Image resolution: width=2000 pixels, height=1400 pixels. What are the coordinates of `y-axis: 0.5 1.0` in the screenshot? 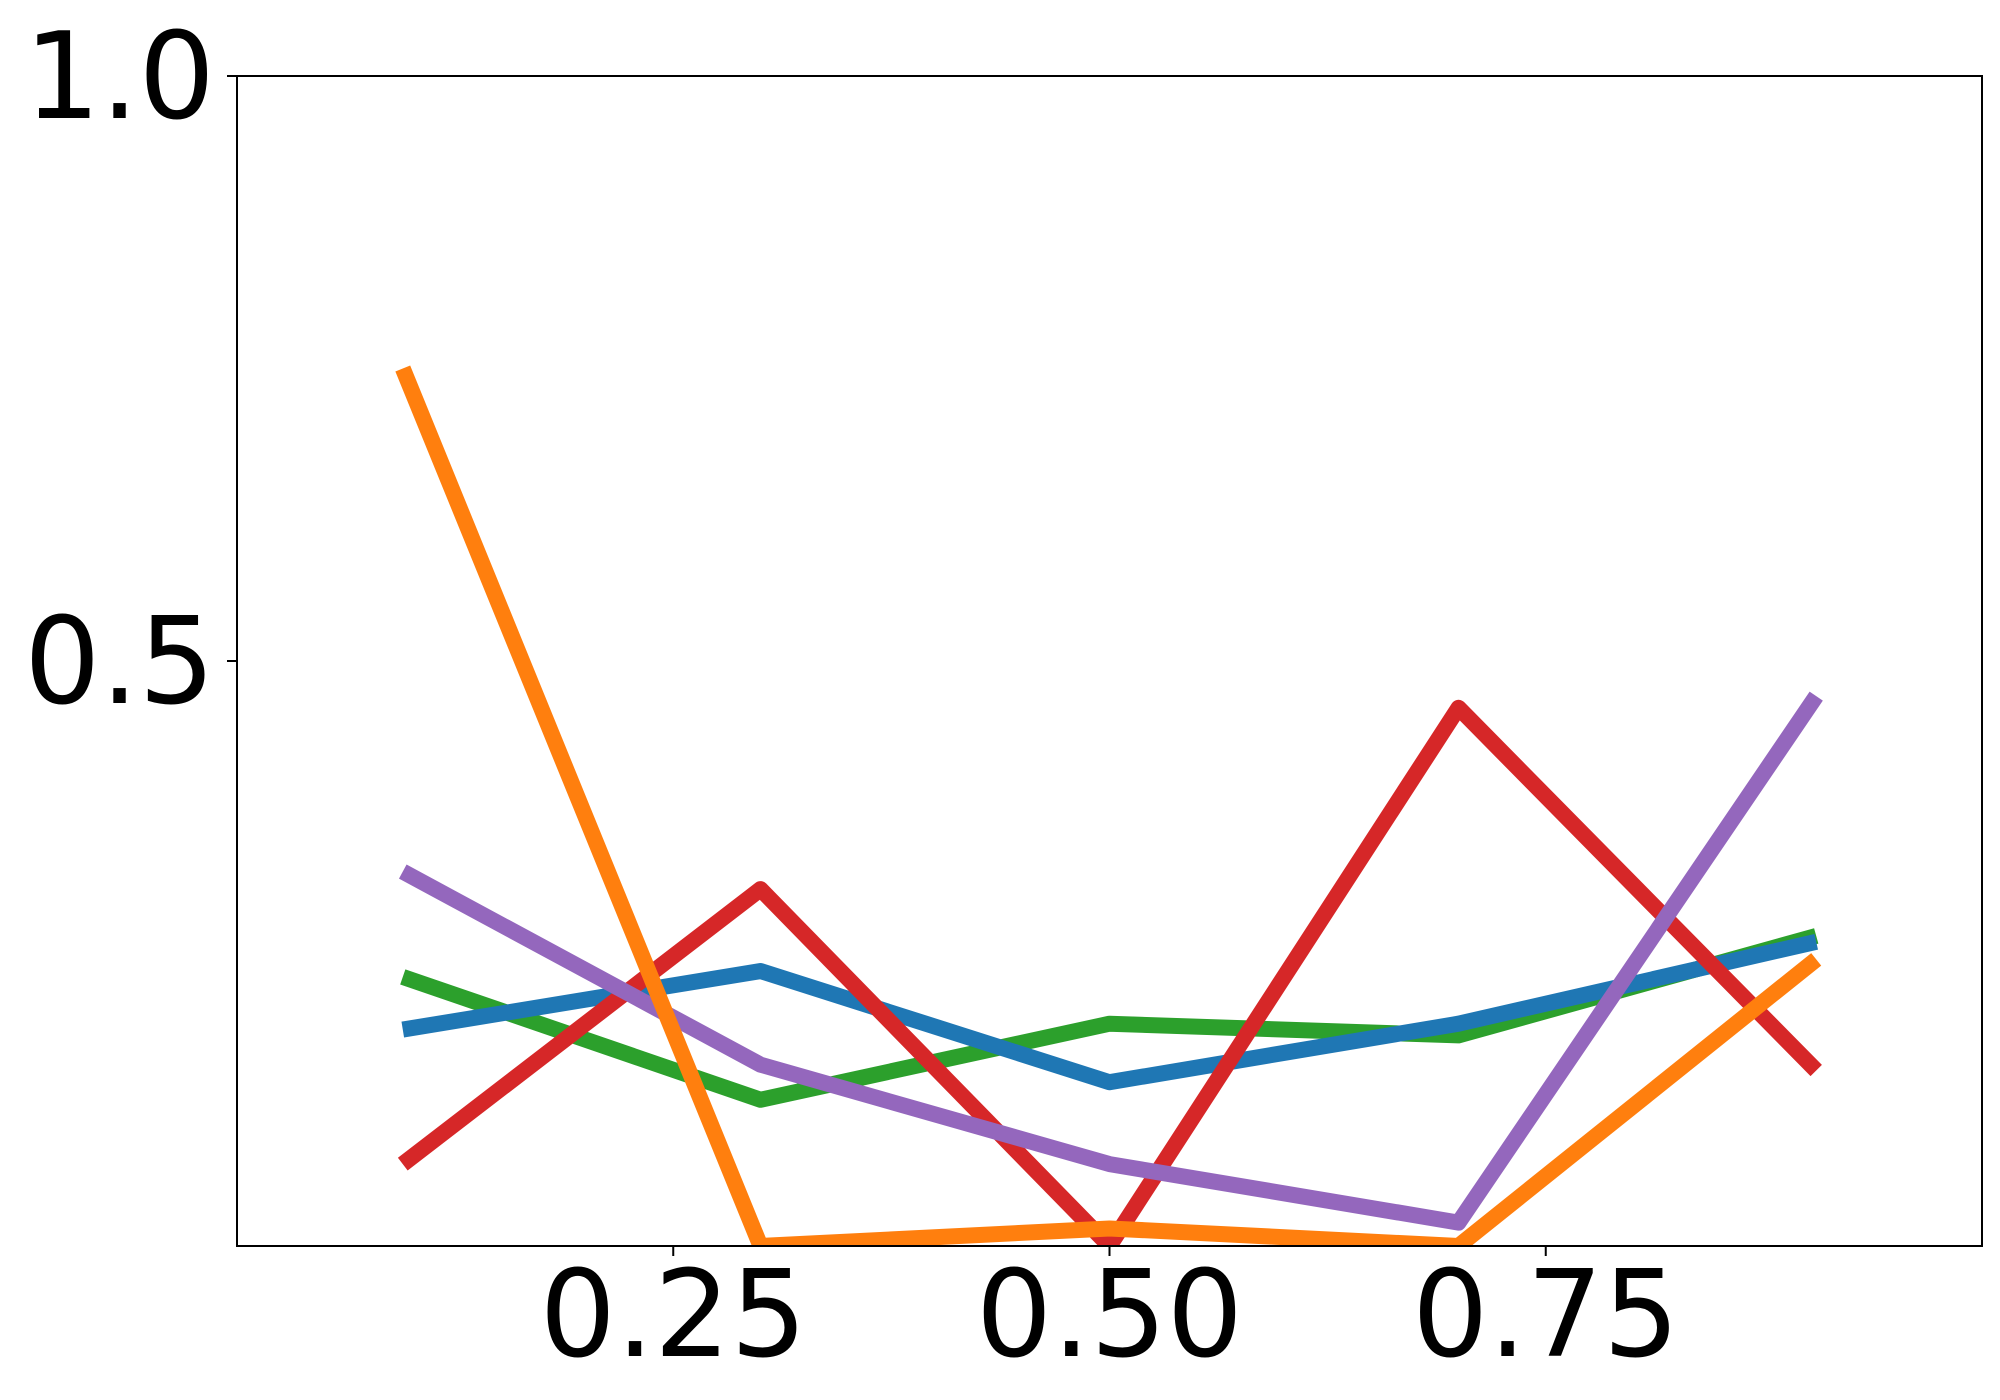 It's located at (130, 370).